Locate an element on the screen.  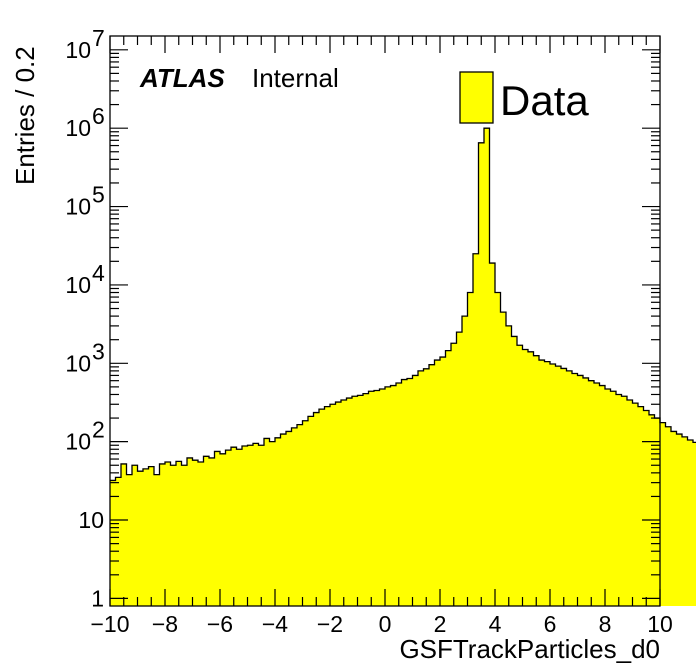
y-tick-exponent: 4 is located at coordinates (98, 273).